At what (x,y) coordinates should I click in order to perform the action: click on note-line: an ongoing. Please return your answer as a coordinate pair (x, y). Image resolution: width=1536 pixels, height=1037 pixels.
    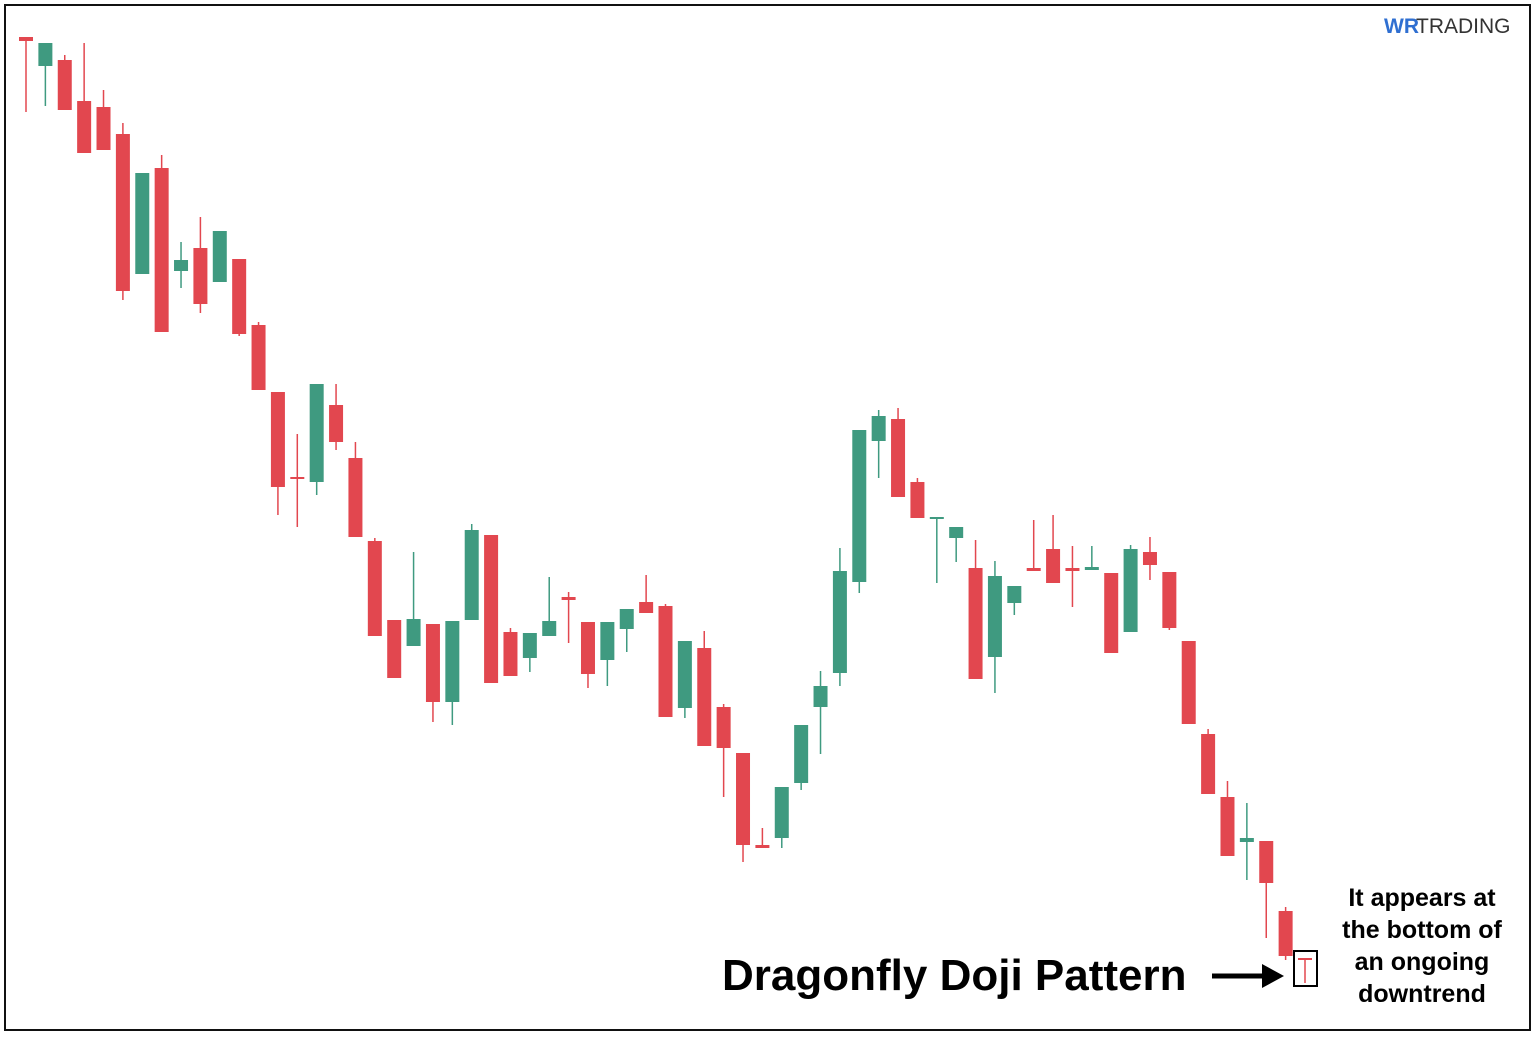
    Looking at the image, I should click on (1422, 962).